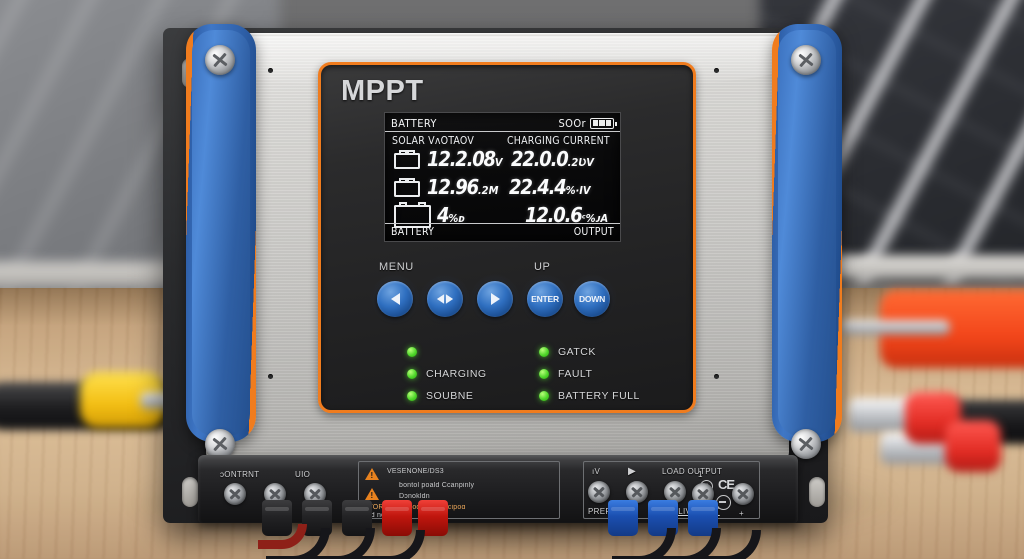 The image size is (1024, 559). What do you see at coordinates (303, 474) in the screenshot?
I see `terminal-label-uio: UIO` at bounding box center [303, 474].